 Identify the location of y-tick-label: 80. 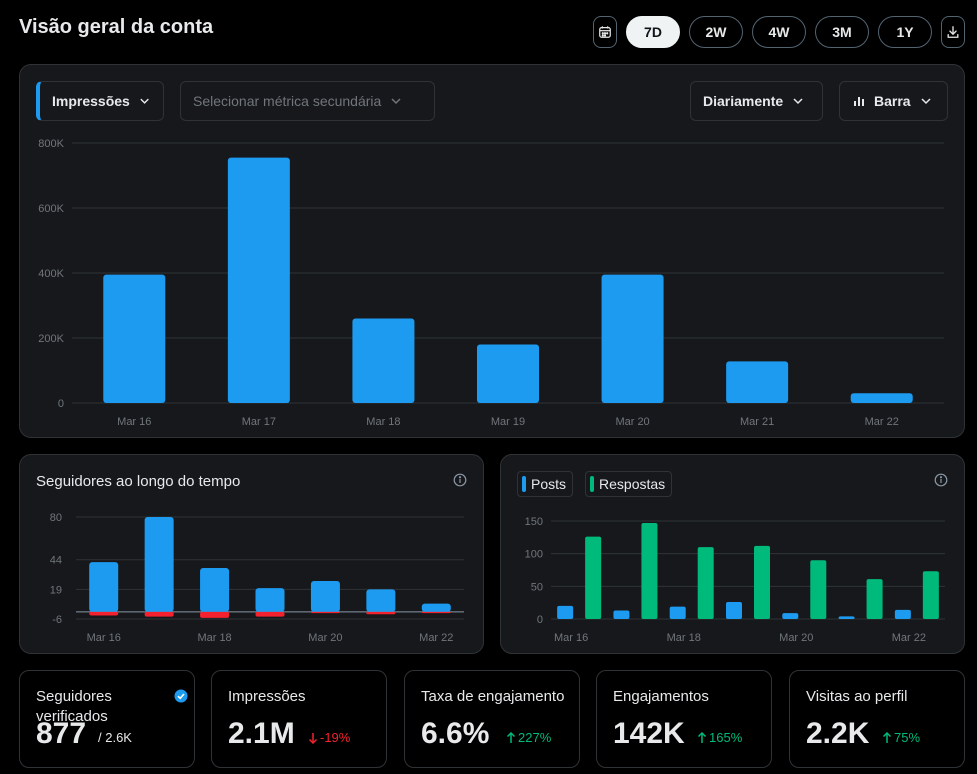
(56, 518).